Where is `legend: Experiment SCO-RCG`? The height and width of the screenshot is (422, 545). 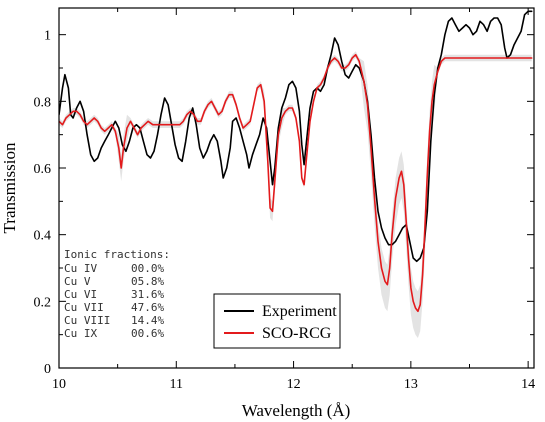 legend: Experiment SCO-RCG is located at coordinates (277, 321).